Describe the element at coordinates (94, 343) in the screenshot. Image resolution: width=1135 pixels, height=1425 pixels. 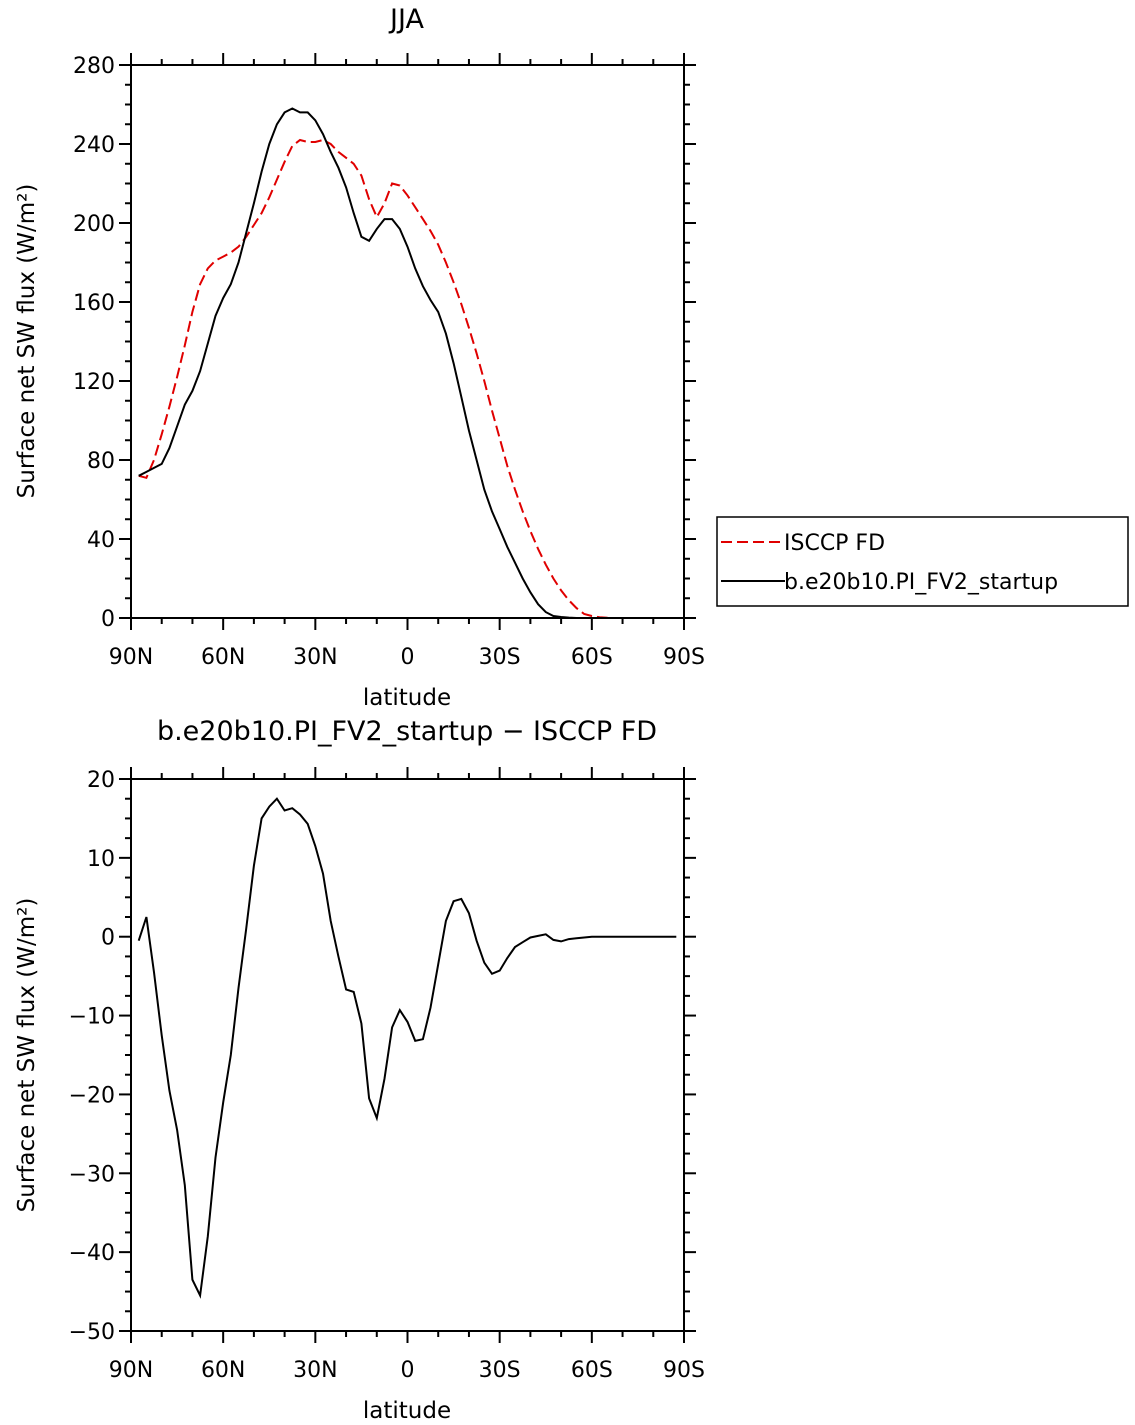
I see `top-y-tick-labels: 0 40 80 120 160 200 240 280` at that location.